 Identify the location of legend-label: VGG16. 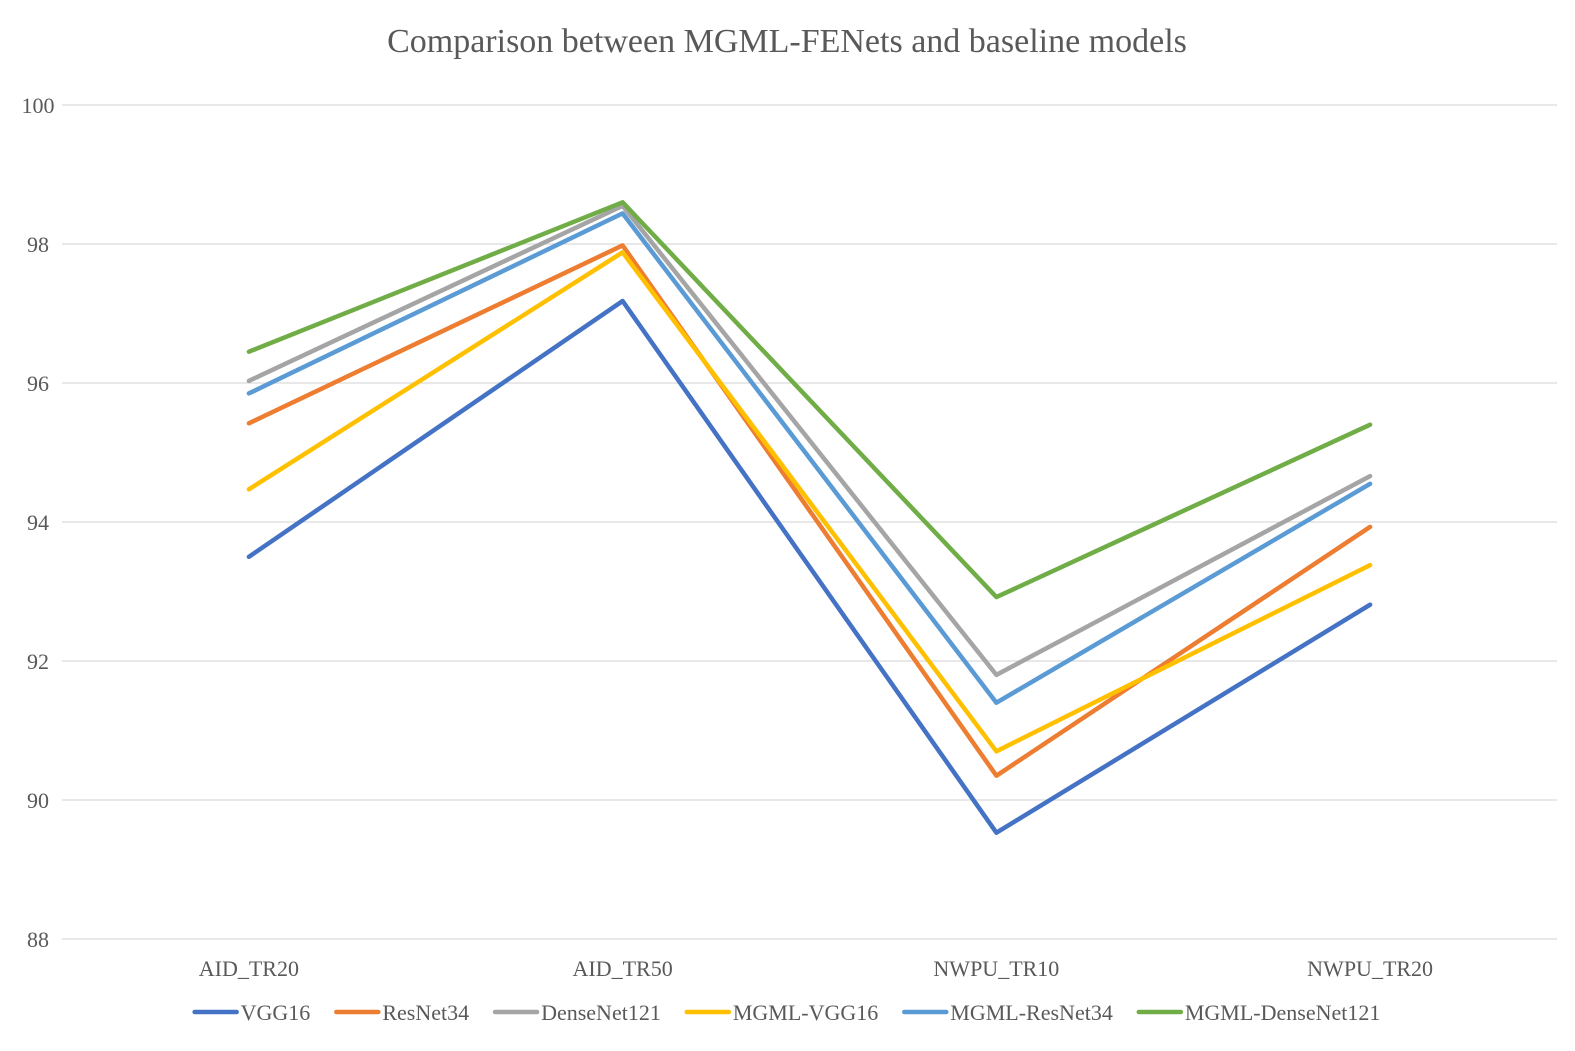
(276, 1012).